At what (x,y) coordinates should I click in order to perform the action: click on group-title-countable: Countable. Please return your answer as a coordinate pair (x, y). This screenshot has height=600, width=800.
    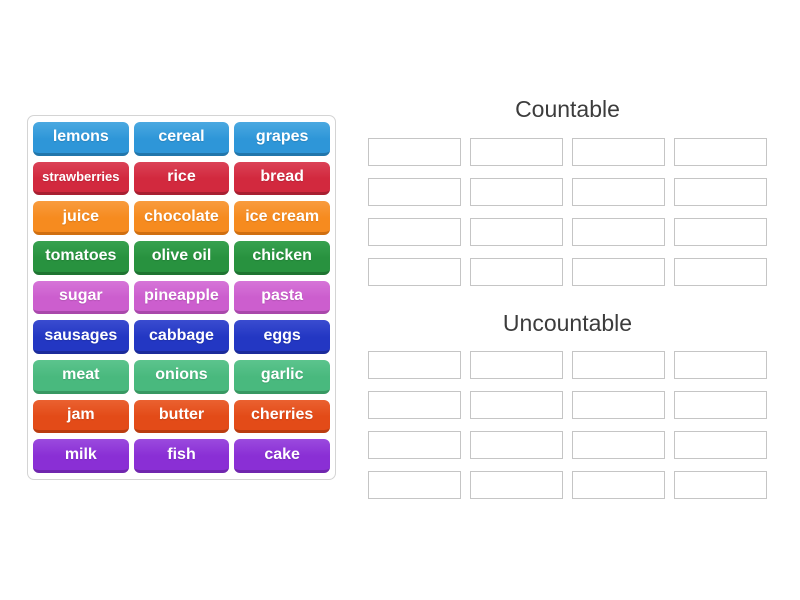
    Looking at the image, I should click on (567, 109).